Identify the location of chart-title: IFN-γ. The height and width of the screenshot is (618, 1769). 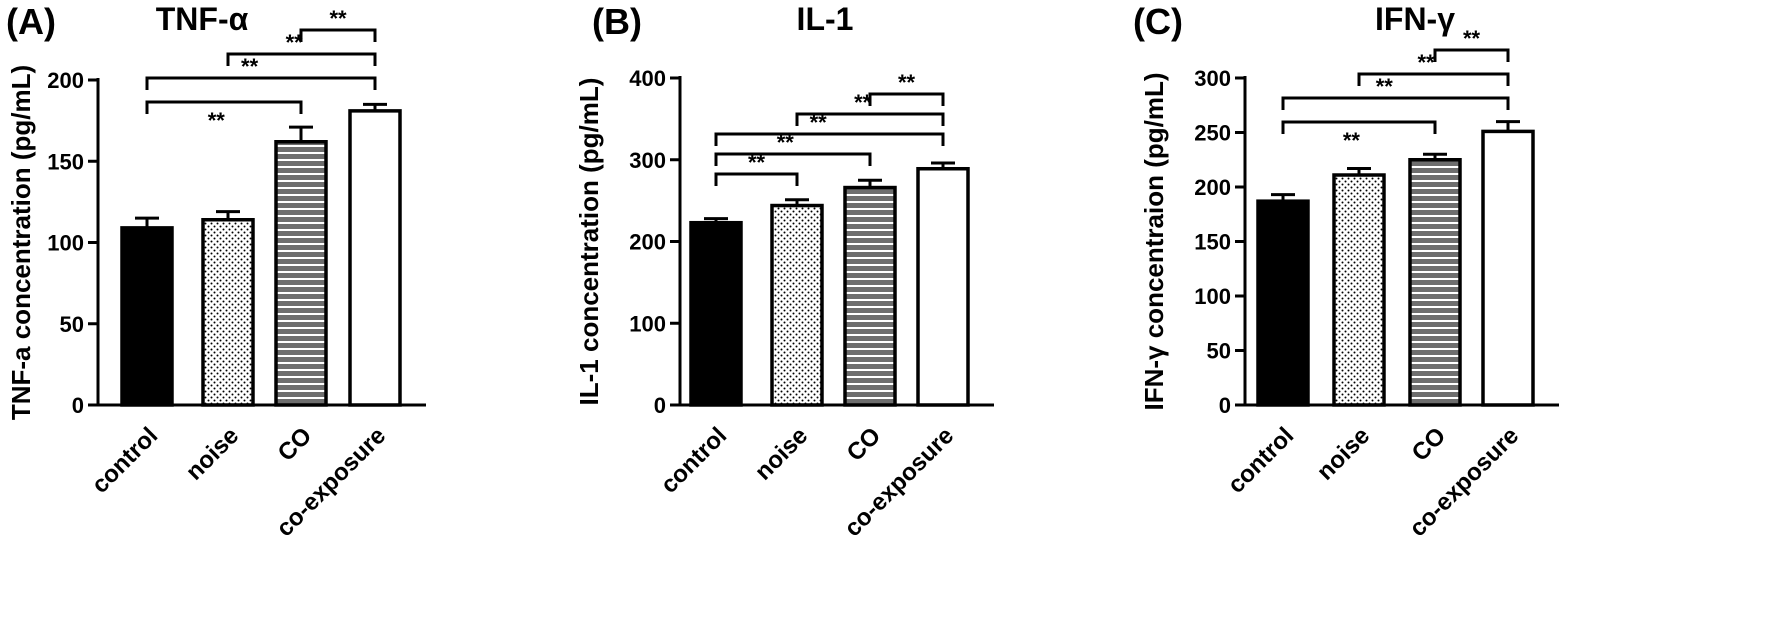
(1415, 19).